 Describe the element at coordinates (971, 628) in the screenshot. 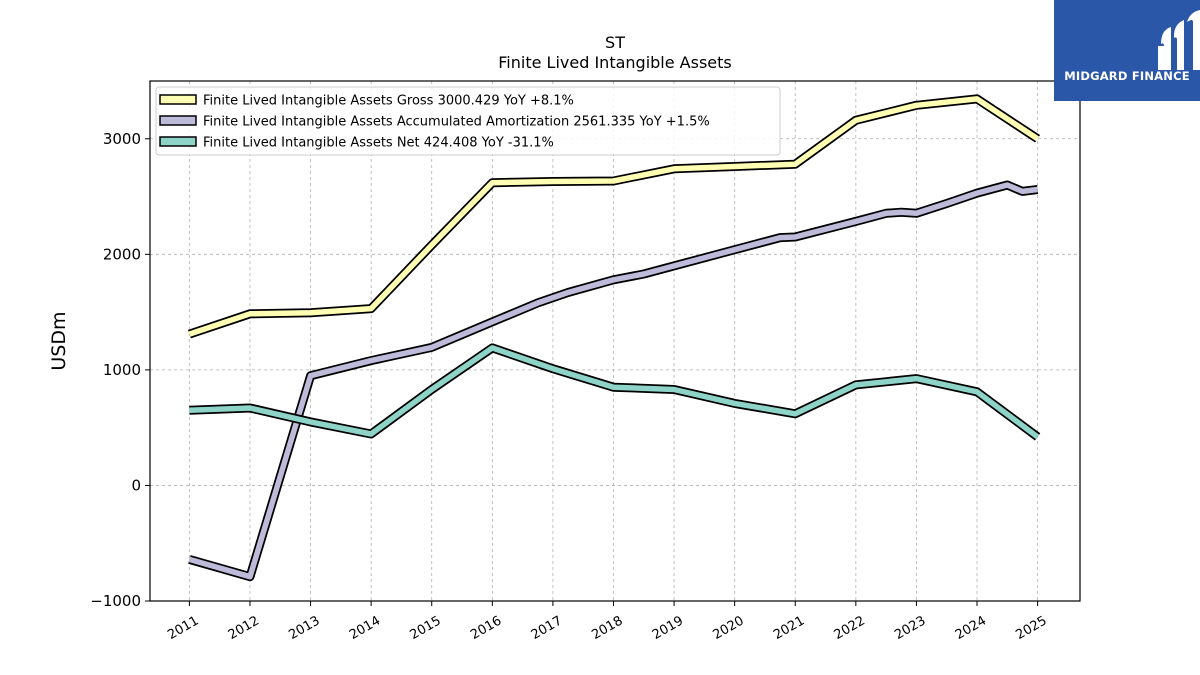

I see `x-tick-label: 2024` at that location.